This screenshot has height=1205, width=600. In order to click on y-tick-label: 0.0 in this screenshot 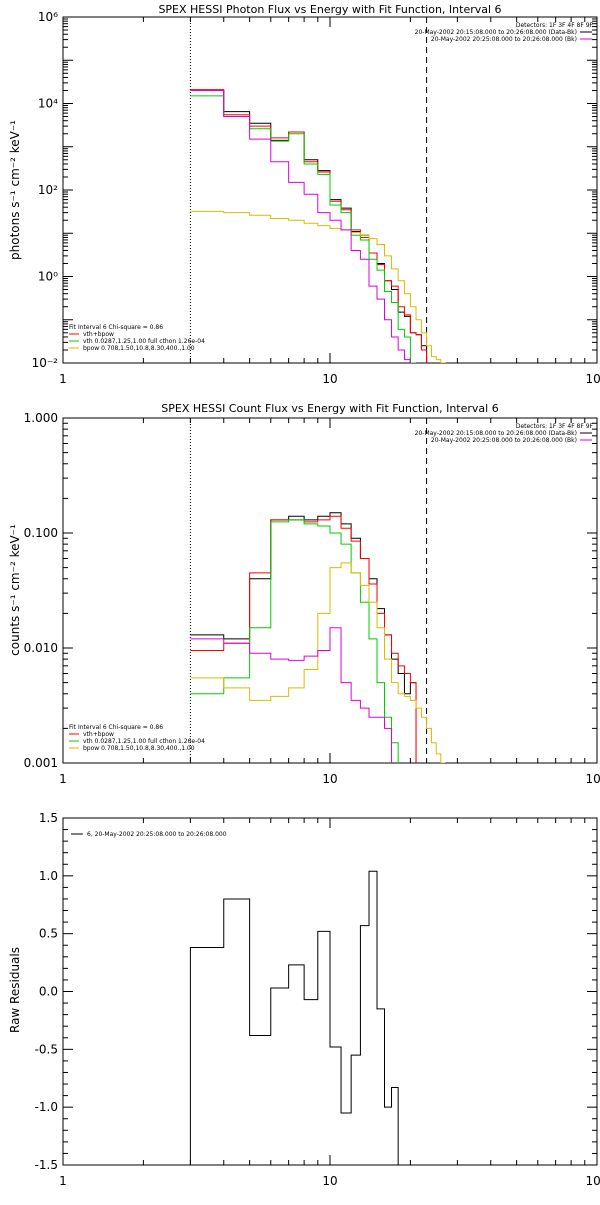, I will do `click(48, 992)`.